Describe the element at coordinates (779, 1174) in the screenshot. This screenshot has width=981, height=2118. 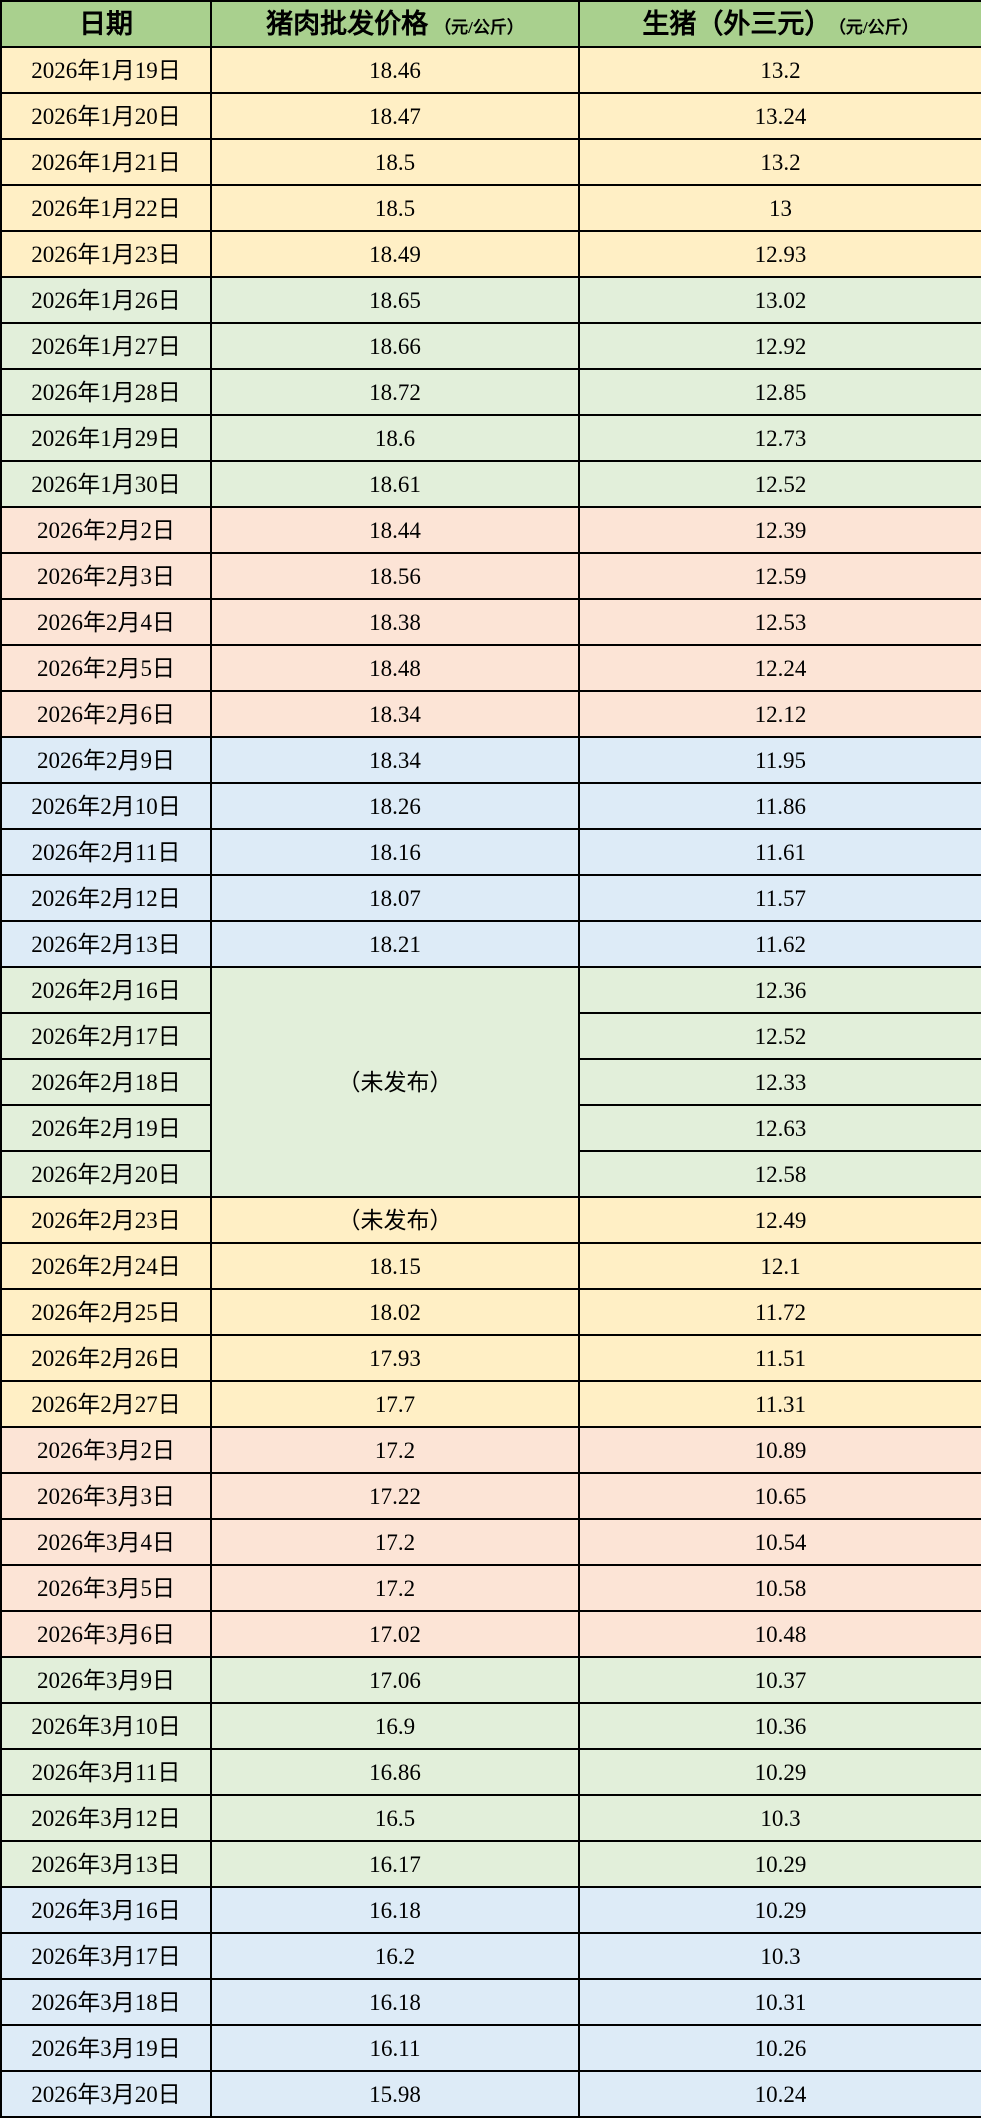
I see `pig-price-cell: 12.58` at that location.